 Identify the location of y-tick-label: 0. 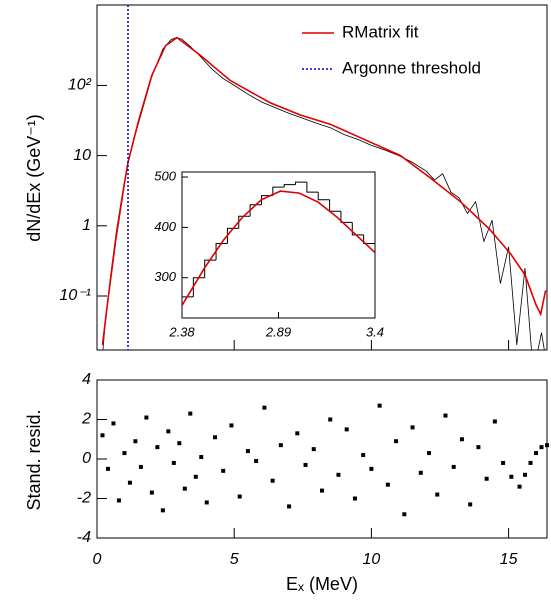
(86, 458).